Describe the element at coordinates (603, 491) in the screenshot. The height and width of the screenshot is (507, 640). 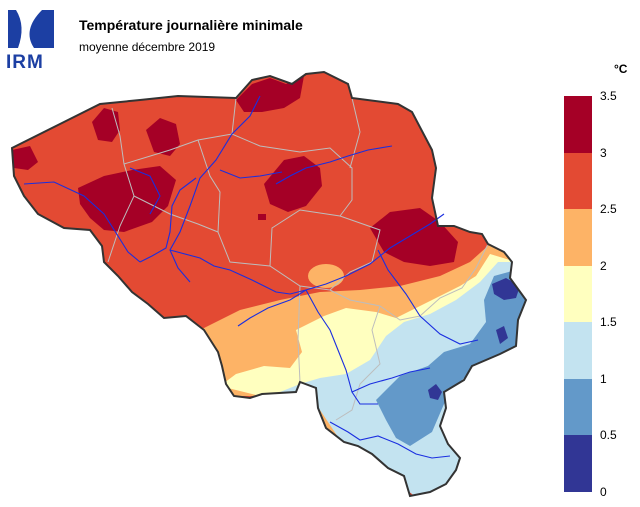
I see `legend-tick-label: 0` at that location.